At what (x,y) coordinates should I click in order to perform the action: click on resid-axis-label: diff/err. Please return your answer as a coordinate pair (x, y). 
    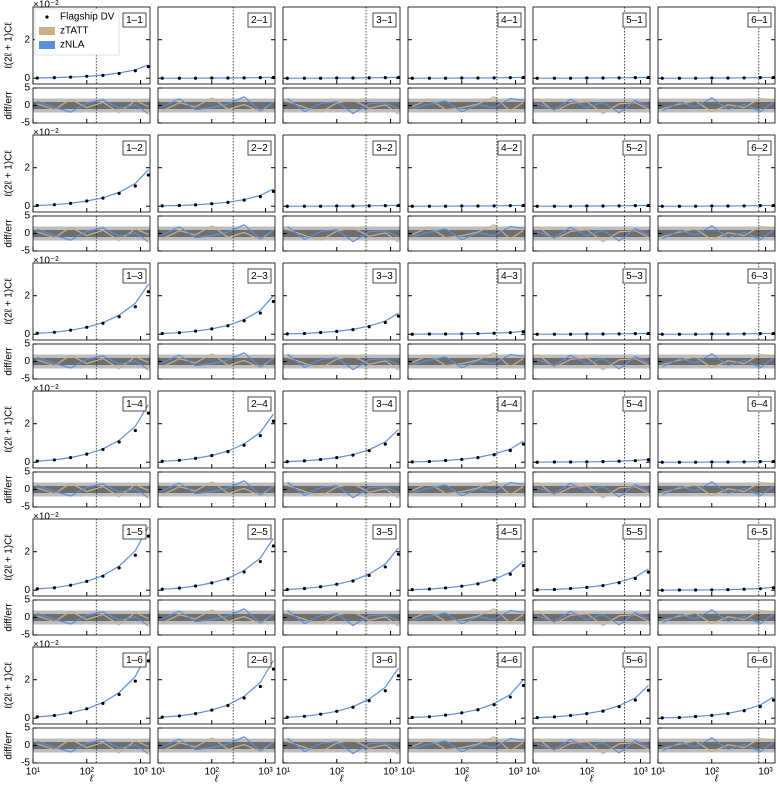
    Looking at the image, I should click on (9, 617).